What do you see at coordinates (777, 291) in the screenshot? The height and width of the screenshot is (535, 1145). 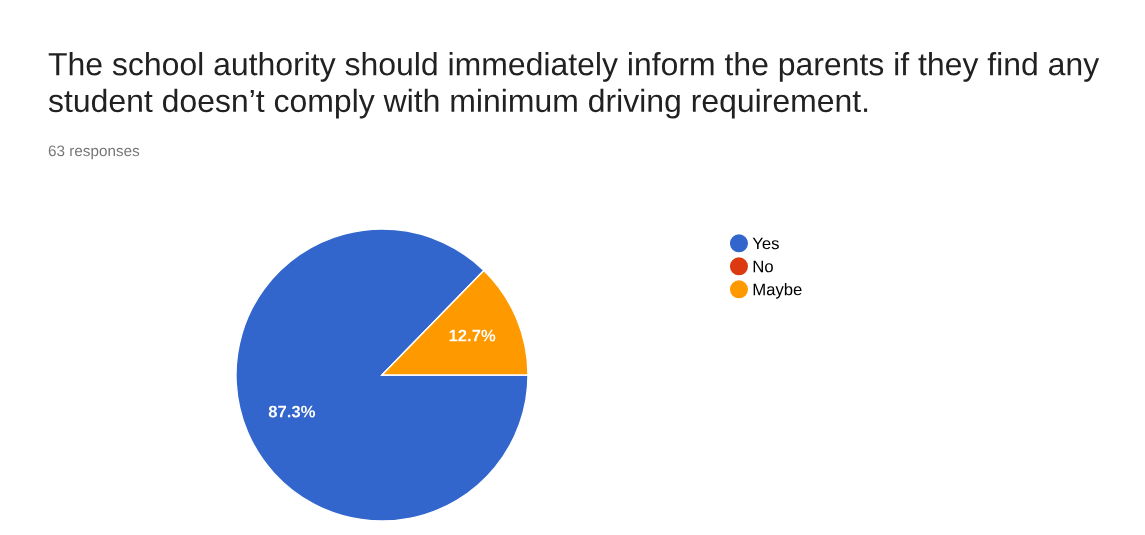 I see `legend-label: Maybe` at bounding box center [777, 291].